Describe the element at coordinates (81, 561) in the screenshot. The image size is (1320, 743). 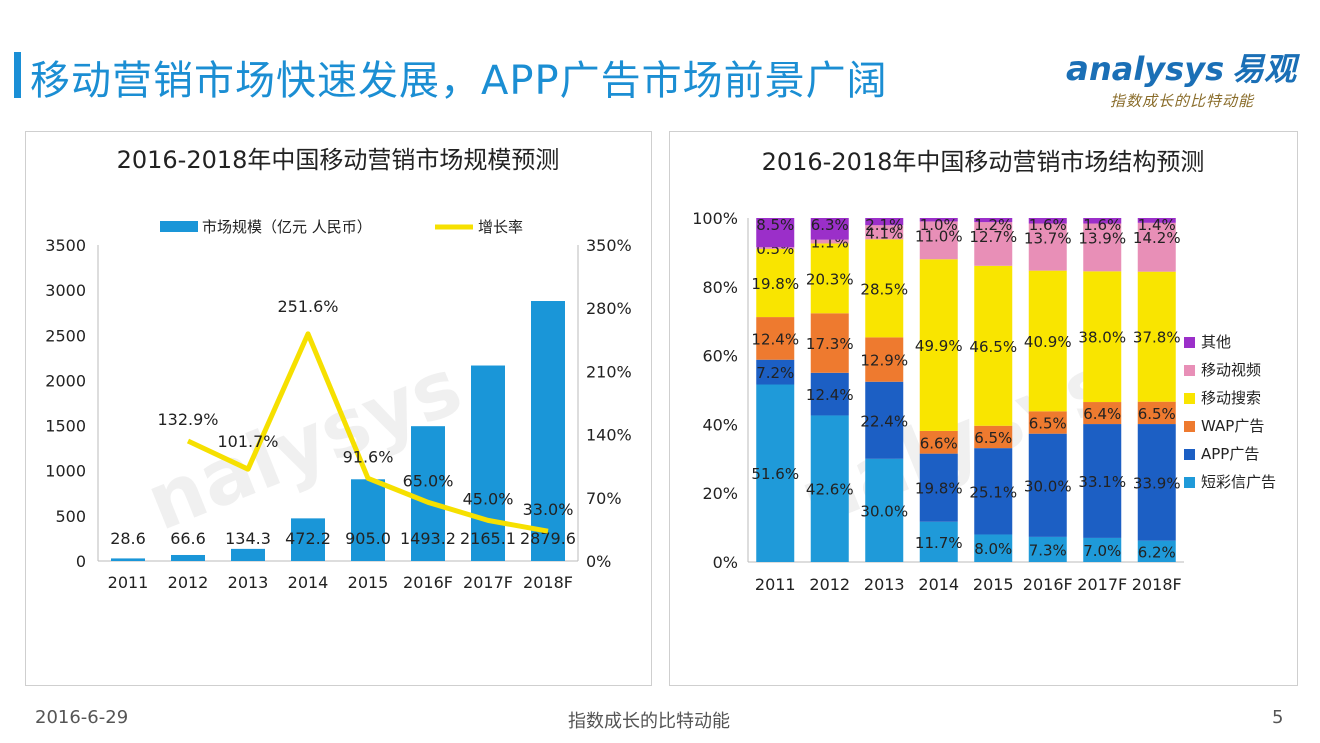
I see `y-tick-left: 0` at that location.